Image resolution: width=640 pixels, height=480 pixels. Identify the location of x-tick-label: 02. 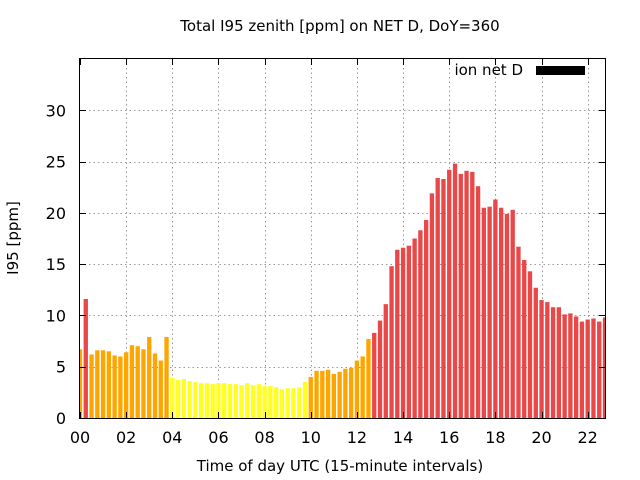
(126, 437).